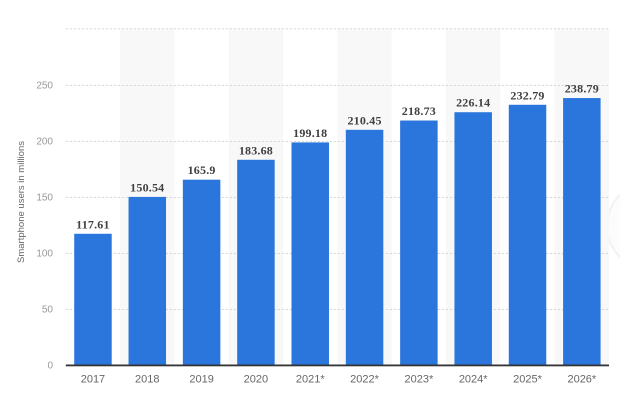  Describe the element at coordinates (527, 380) in the screenshot. I see `svg-text: 2025*` at that location.